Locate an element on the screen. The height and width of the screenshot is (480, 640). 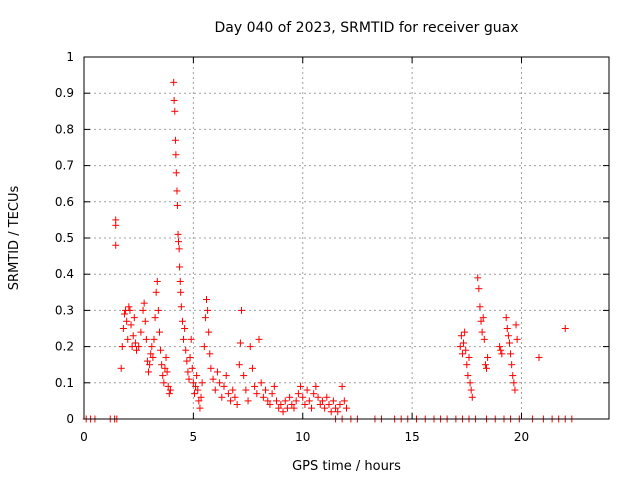
y-tick-label: 0.8 is located at coordinates (64, 129).